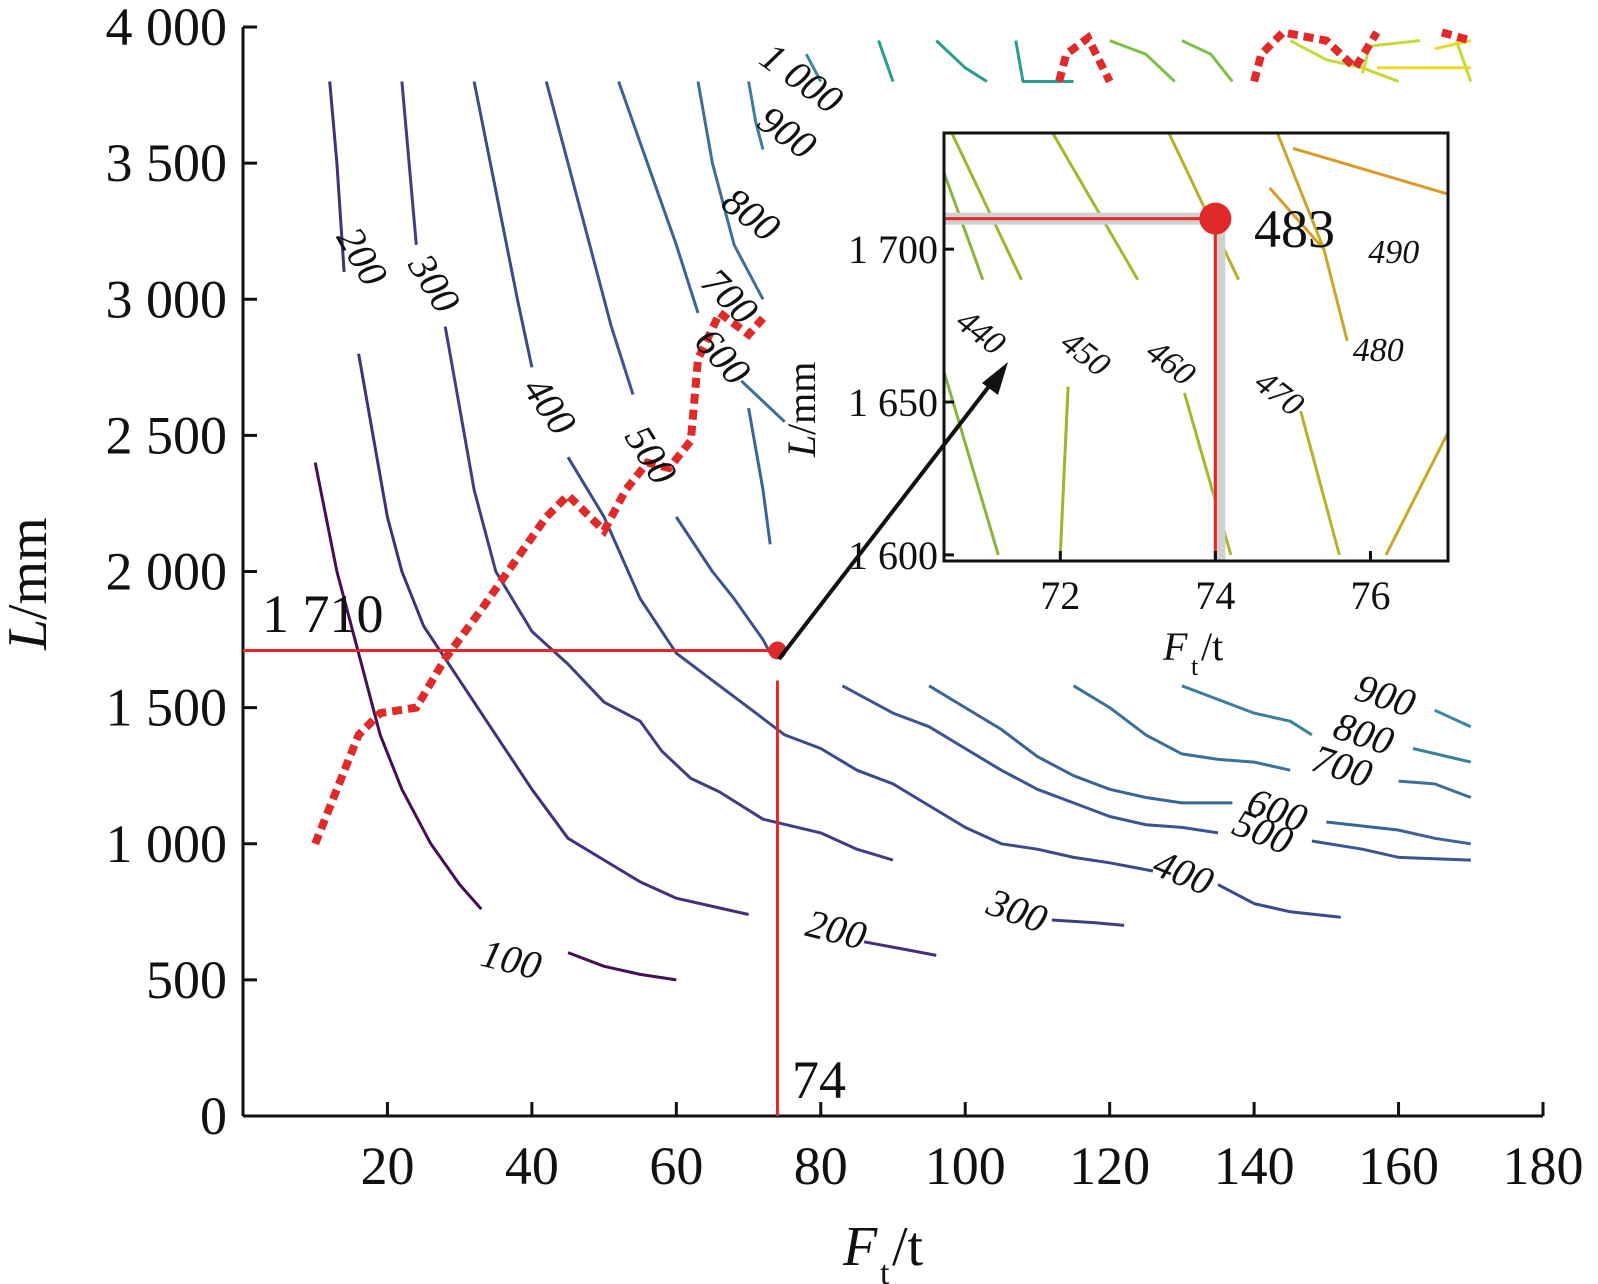 This screenshot has height=1284, width=1598. Describe the element at coordinates (751, 214) in the screenshot. I see `contour-label-800-14: 800` at that location.